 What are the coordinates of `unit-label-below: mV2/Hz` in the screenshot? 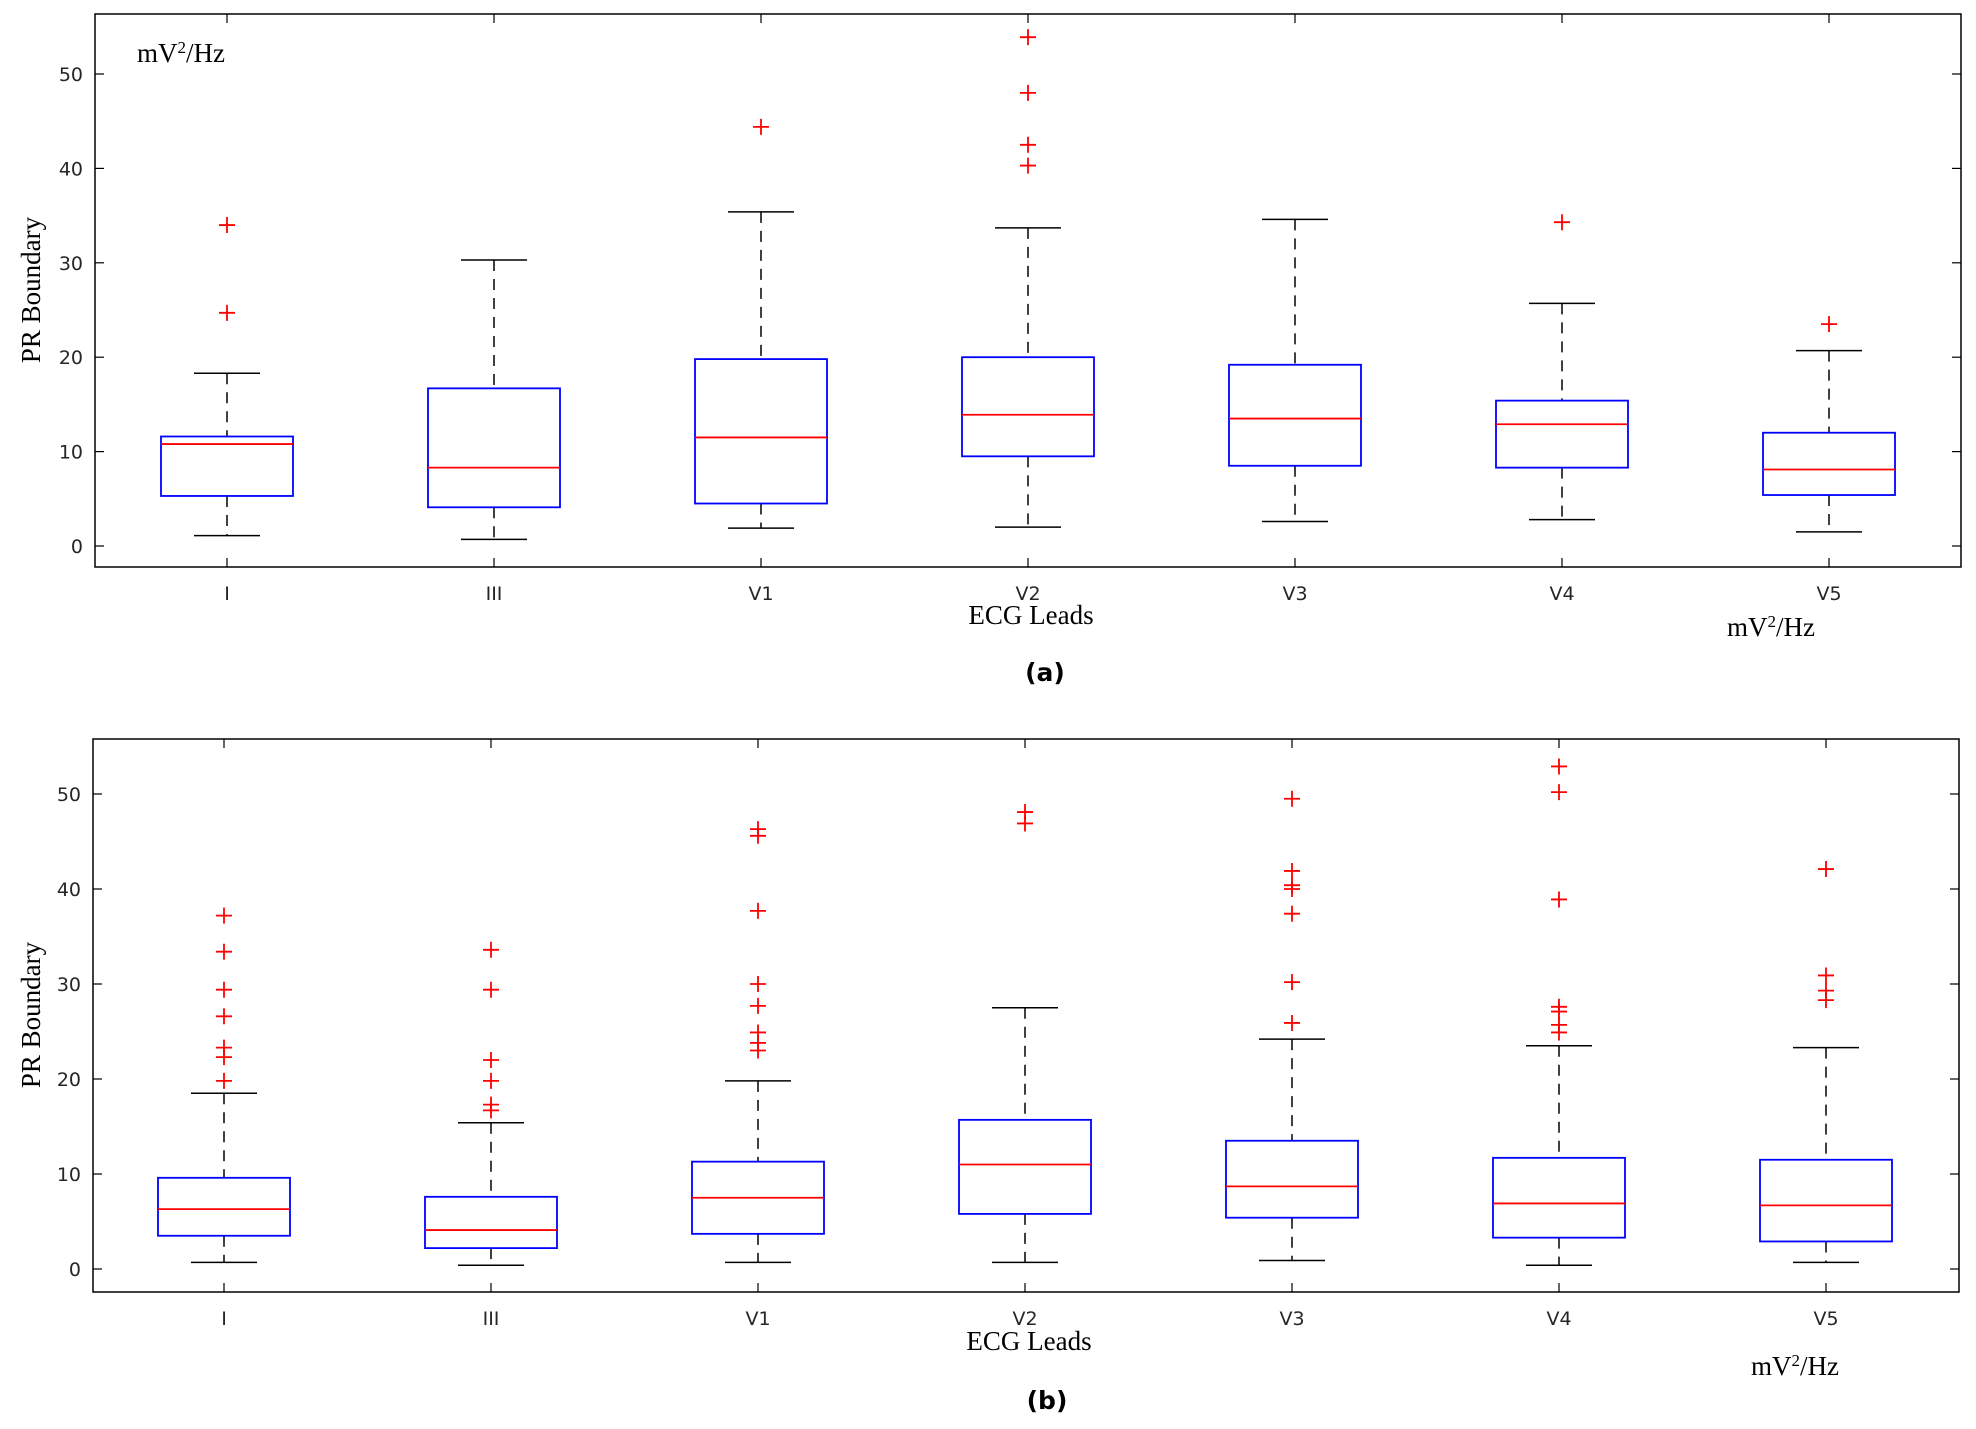 It's located at (1771, 627).